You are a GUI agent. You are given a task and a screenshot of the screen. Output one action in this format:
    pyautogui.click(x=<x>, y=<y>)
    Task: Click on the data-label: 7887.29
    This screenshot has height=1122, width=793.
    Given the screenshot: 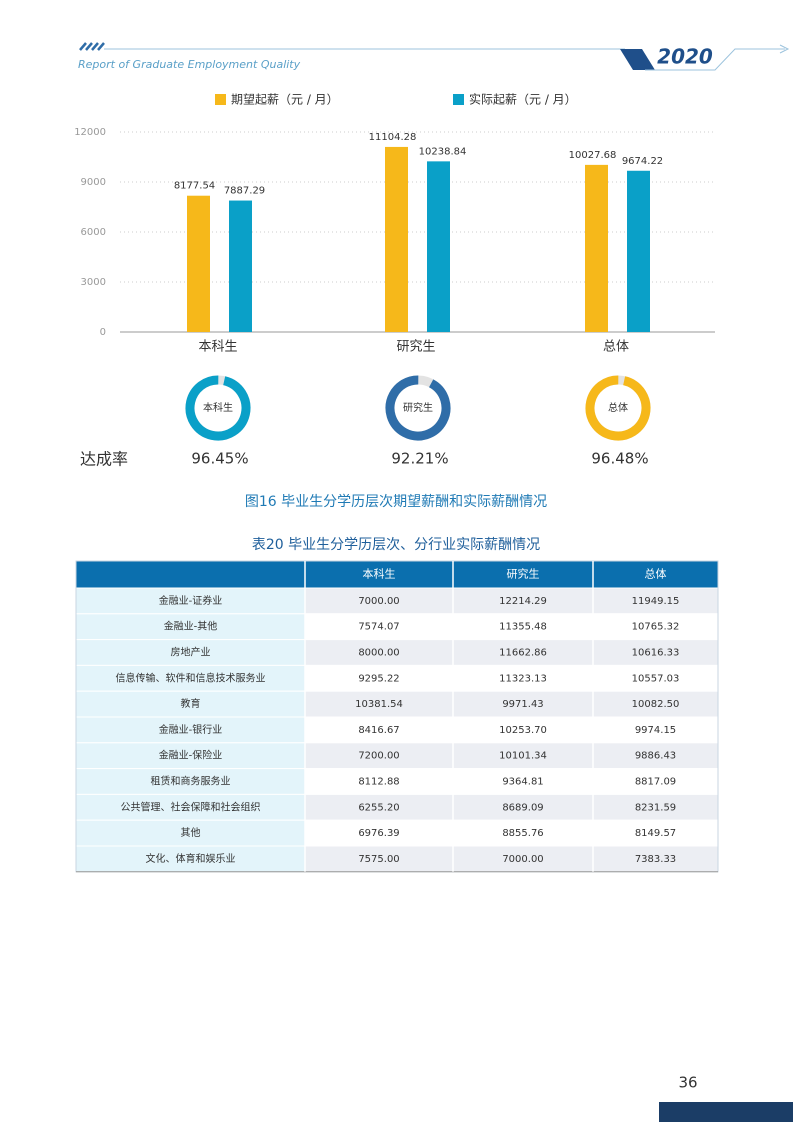 What is the action you would take?
    pyautogui.click(x=244, y=191)
    